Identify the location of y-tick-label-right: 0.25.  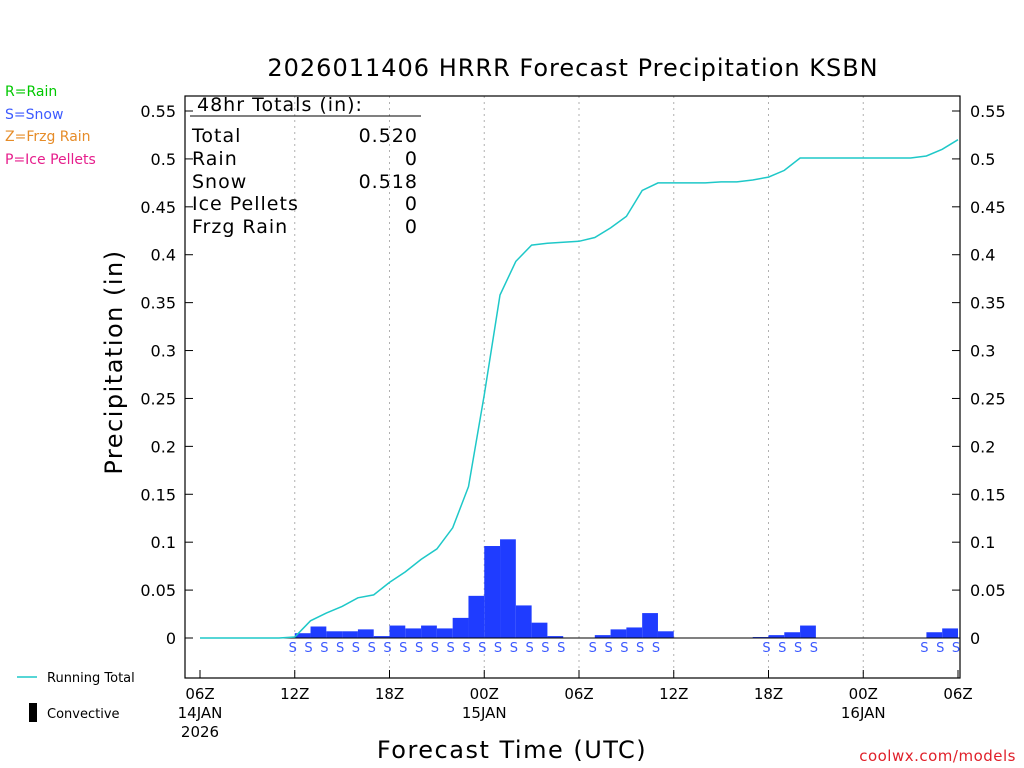
(988, 398).